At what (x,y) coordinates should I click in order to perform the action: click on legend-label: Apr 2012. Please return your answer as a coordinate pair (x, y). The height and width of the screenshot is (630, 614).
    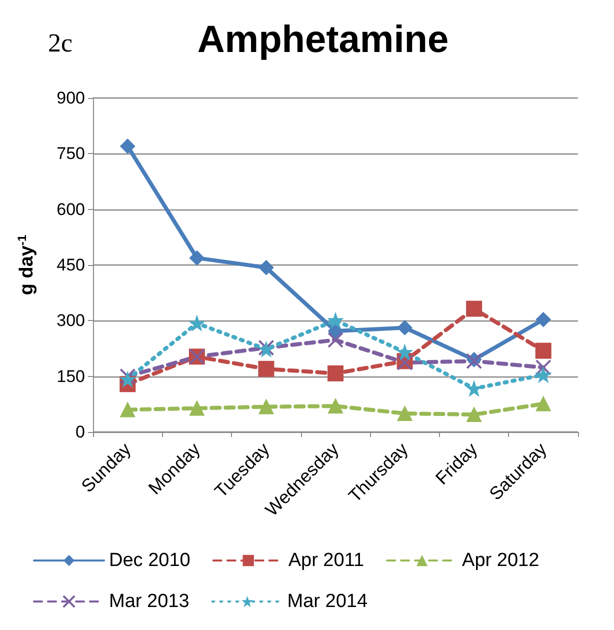
    Looking at the image, I should click on (501, 560).